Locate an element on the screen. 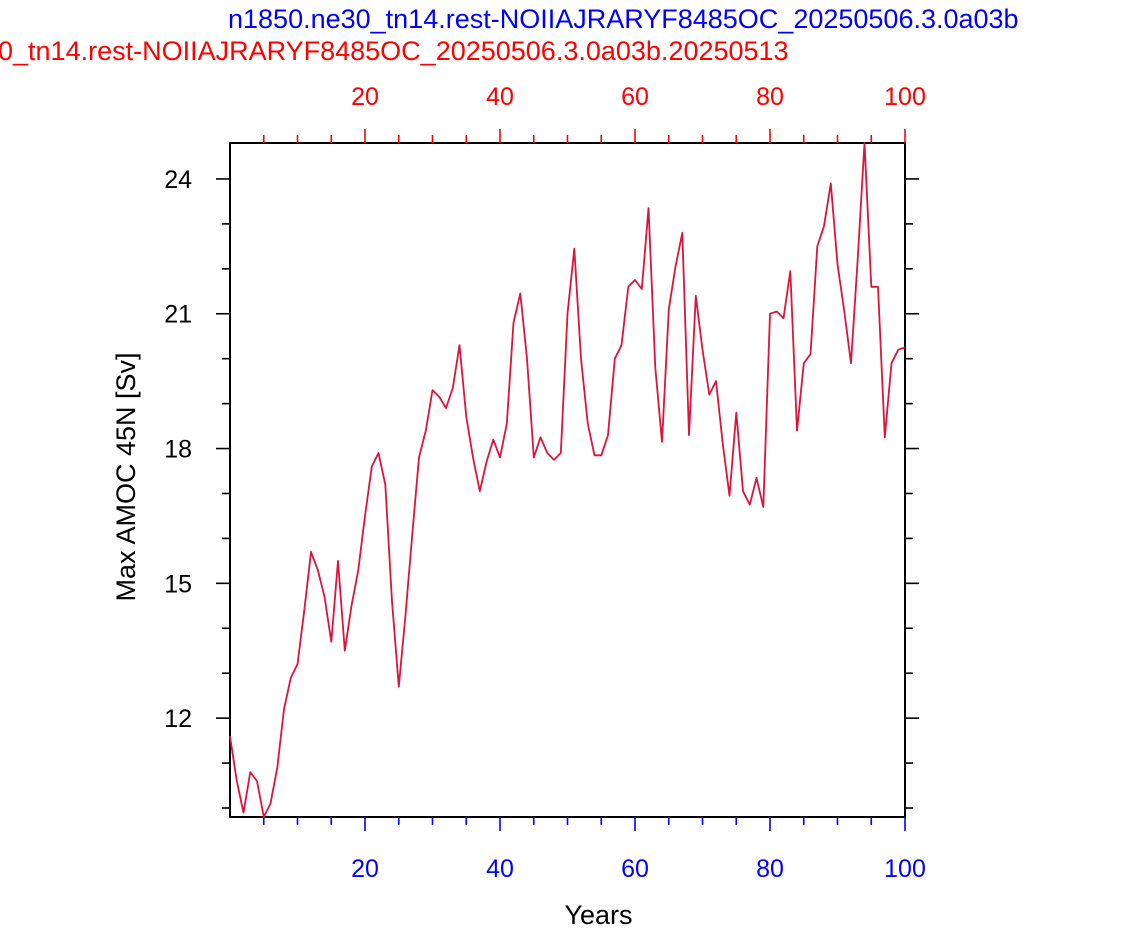 The height and width of the screenshot is (931, 1135). x-bottom-tick-label: 20 is located at coordinates (365, 869).